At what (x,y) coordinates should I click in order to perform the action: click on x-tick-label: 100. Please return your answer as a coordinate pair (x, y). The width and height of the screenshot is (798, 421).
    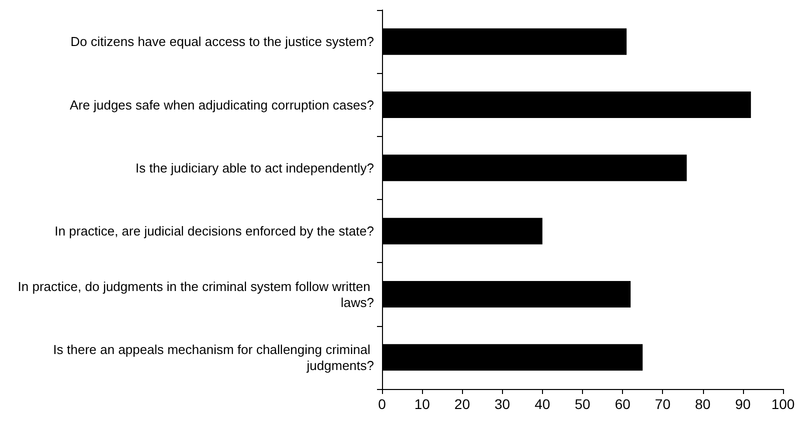
    Looking at the image, I should click on (783, 404).